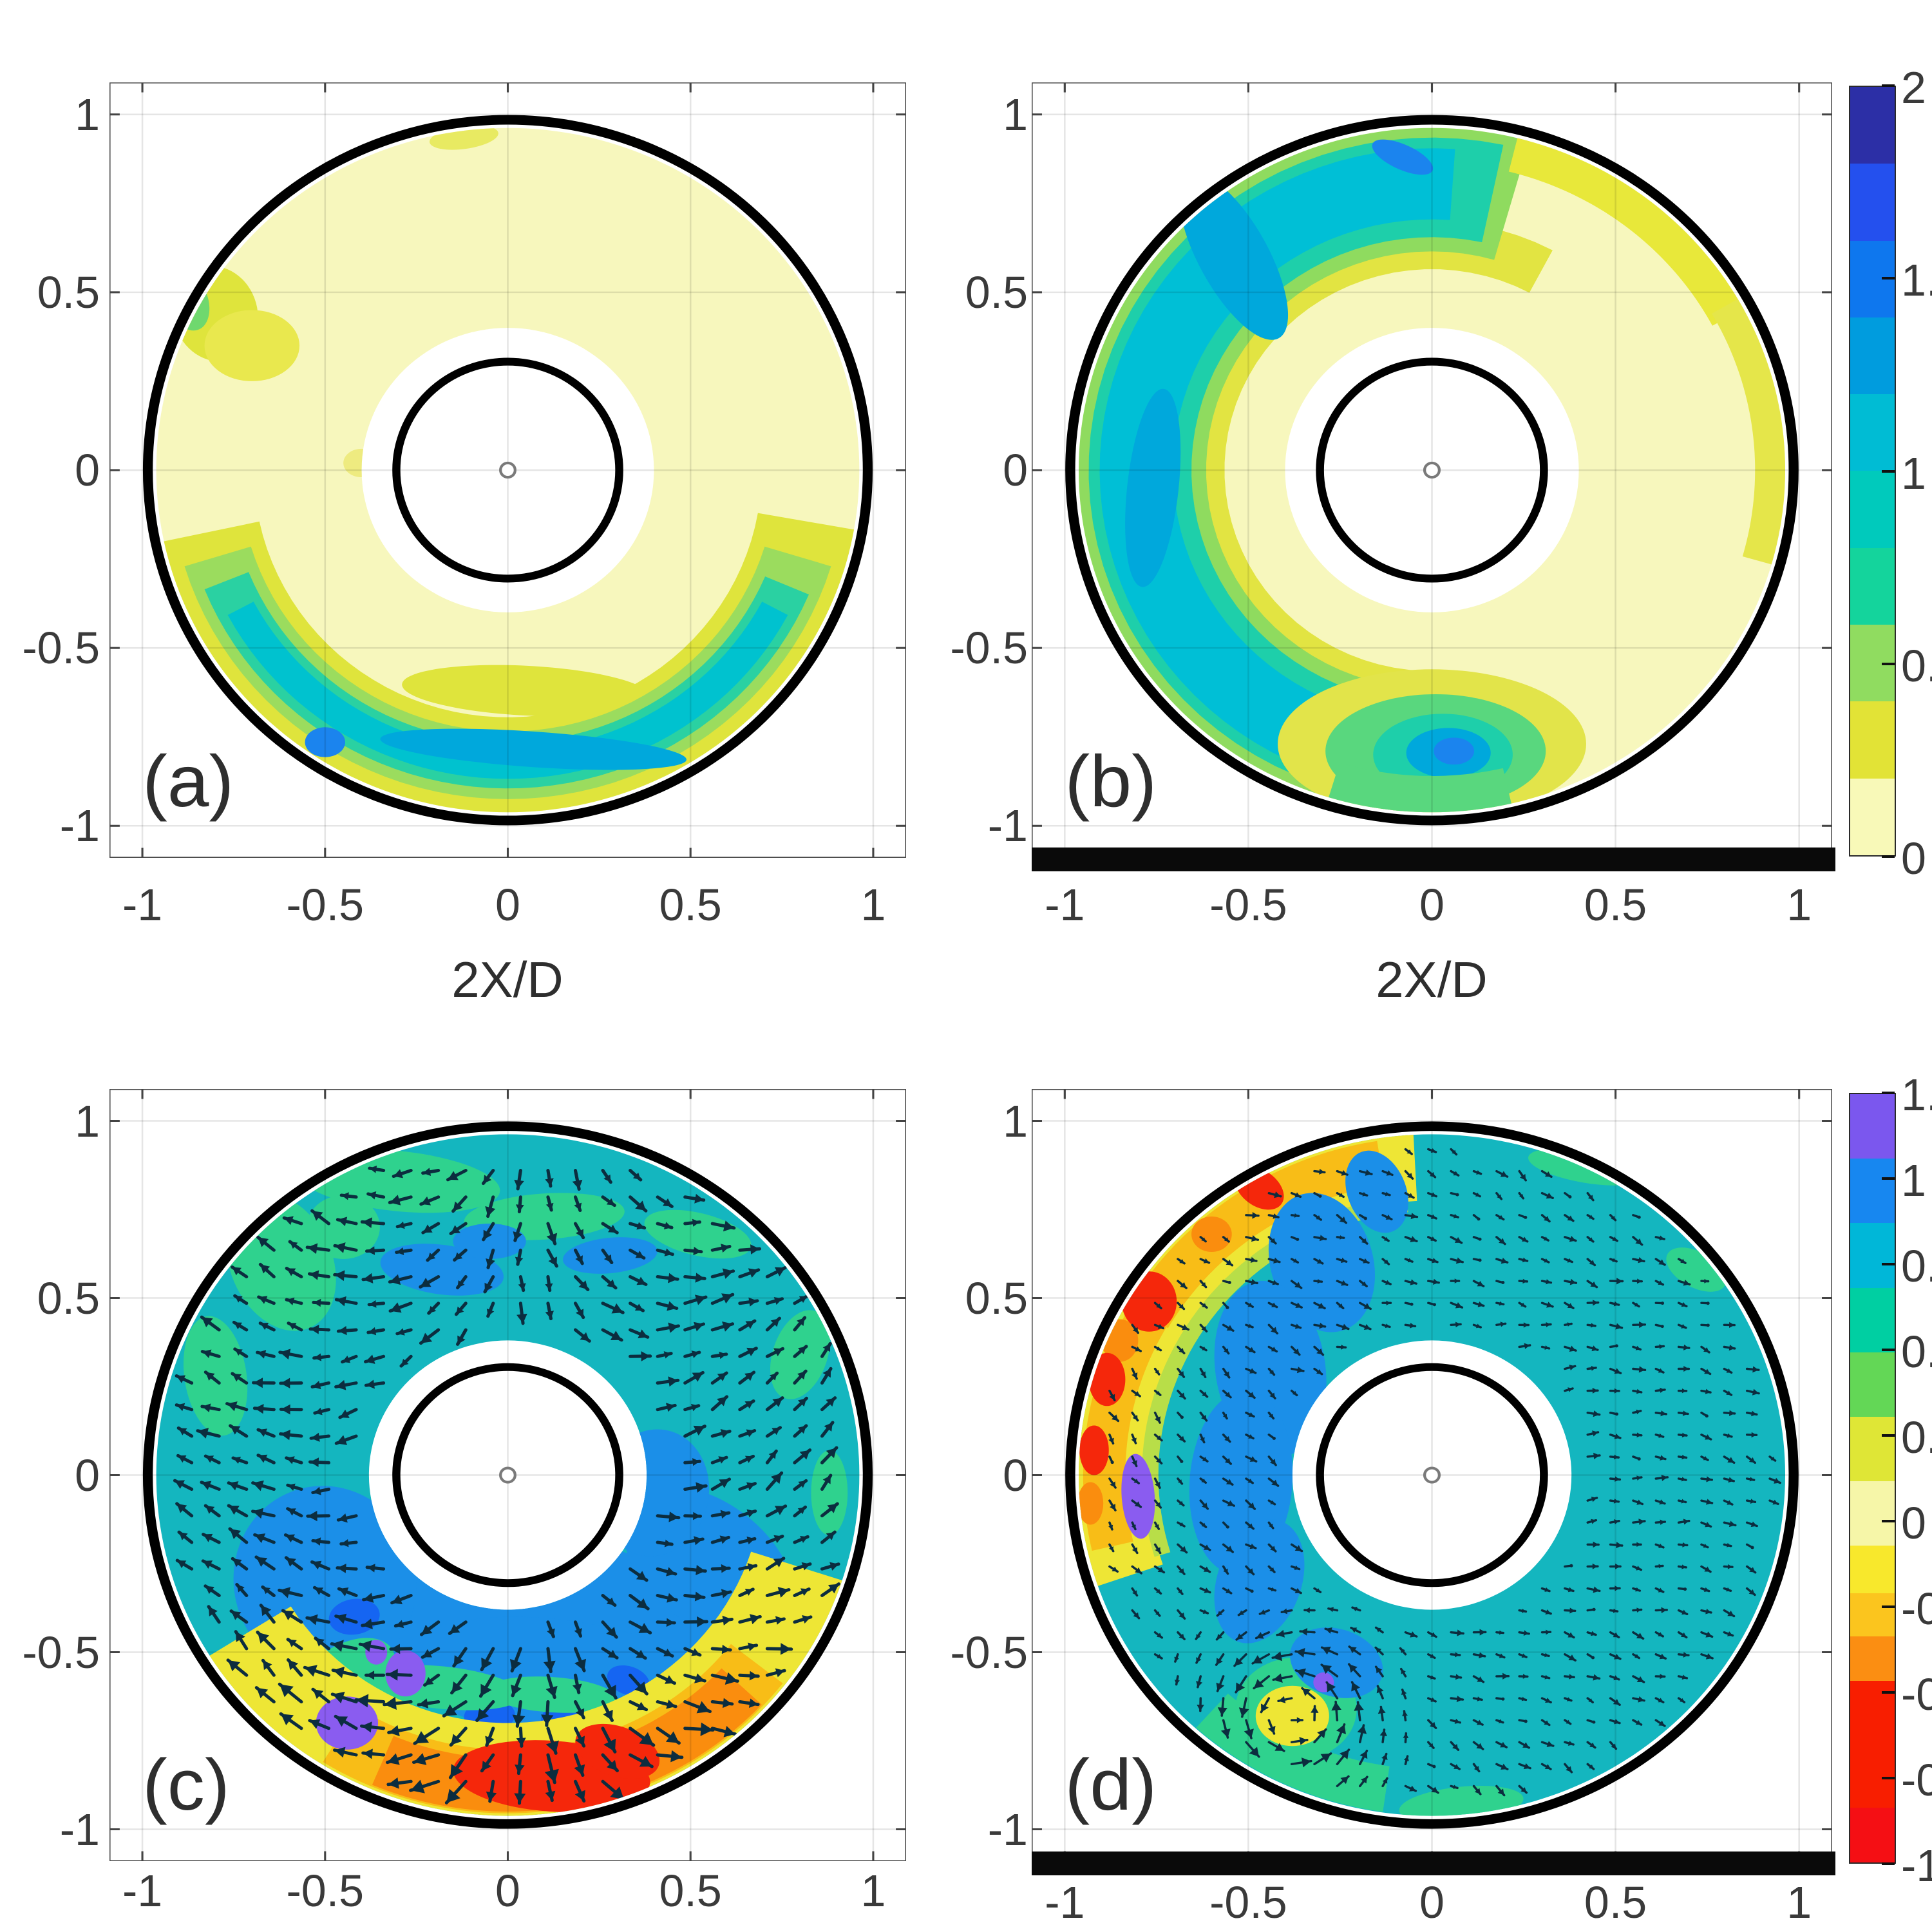  I want to click on colorbar-top, so click(1872, 471).